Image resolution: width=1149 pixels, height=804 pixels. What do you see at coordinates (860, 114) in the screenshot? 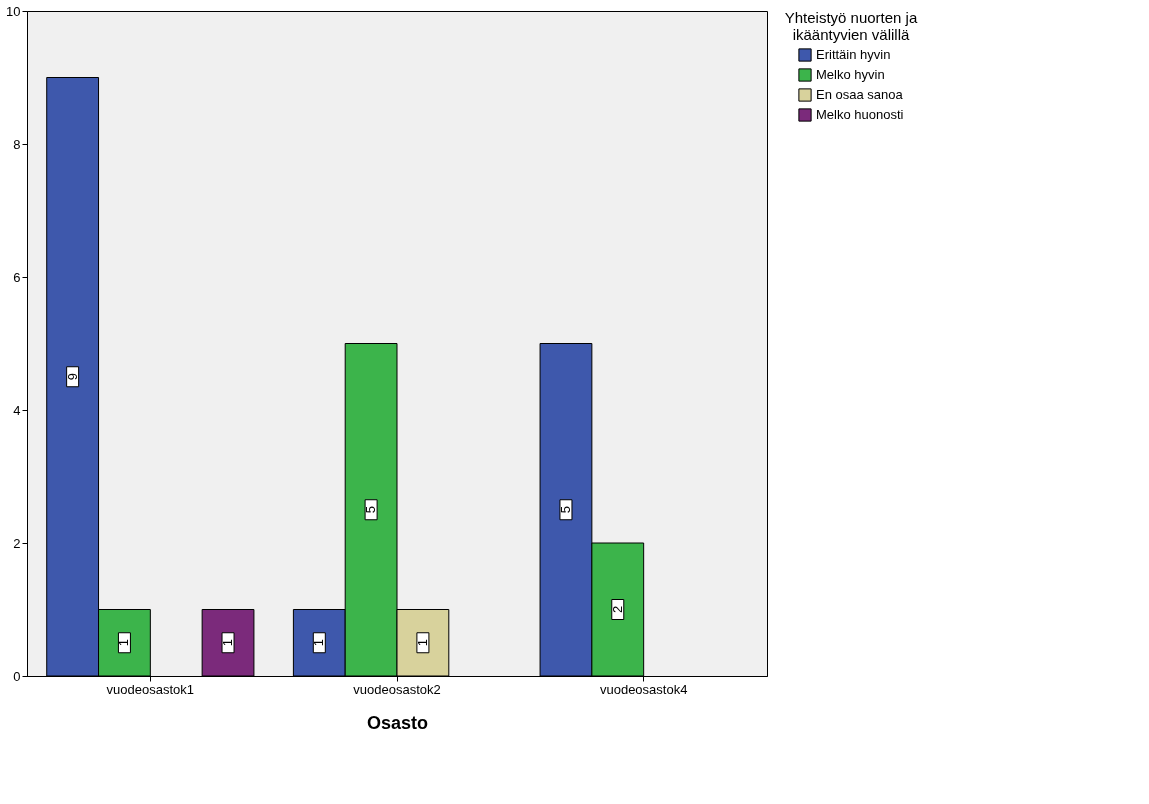
I see `legend-label: Melko huonosti` at bounding box center [860, 114].